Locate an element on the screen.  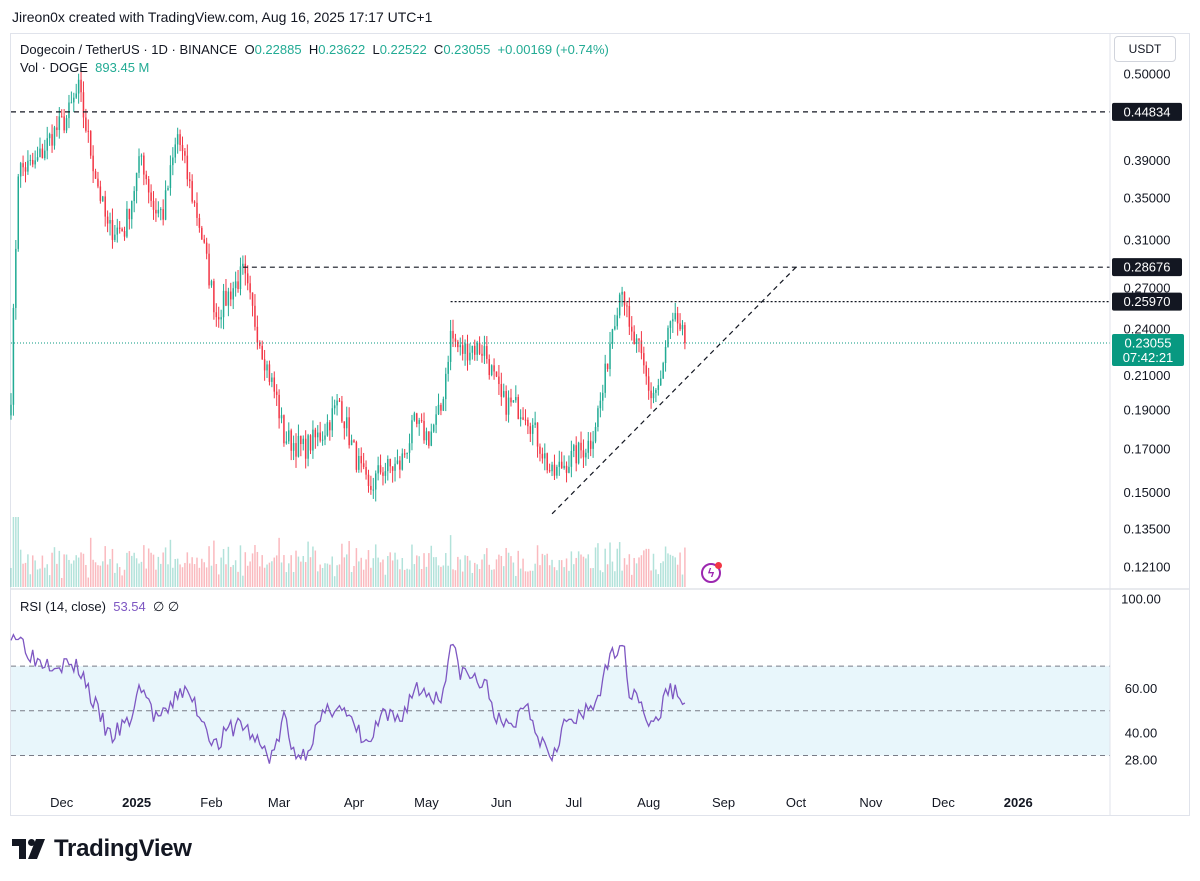
rsi-label: RSI (14, close) is located at coordinates (63, 606).